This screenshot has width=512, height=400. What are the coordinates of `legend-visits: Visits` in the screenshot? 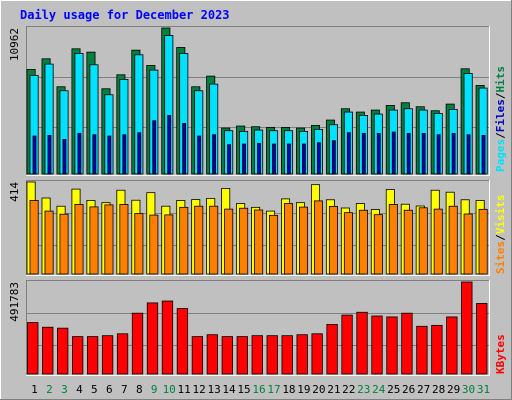 It's located at (500, 215).